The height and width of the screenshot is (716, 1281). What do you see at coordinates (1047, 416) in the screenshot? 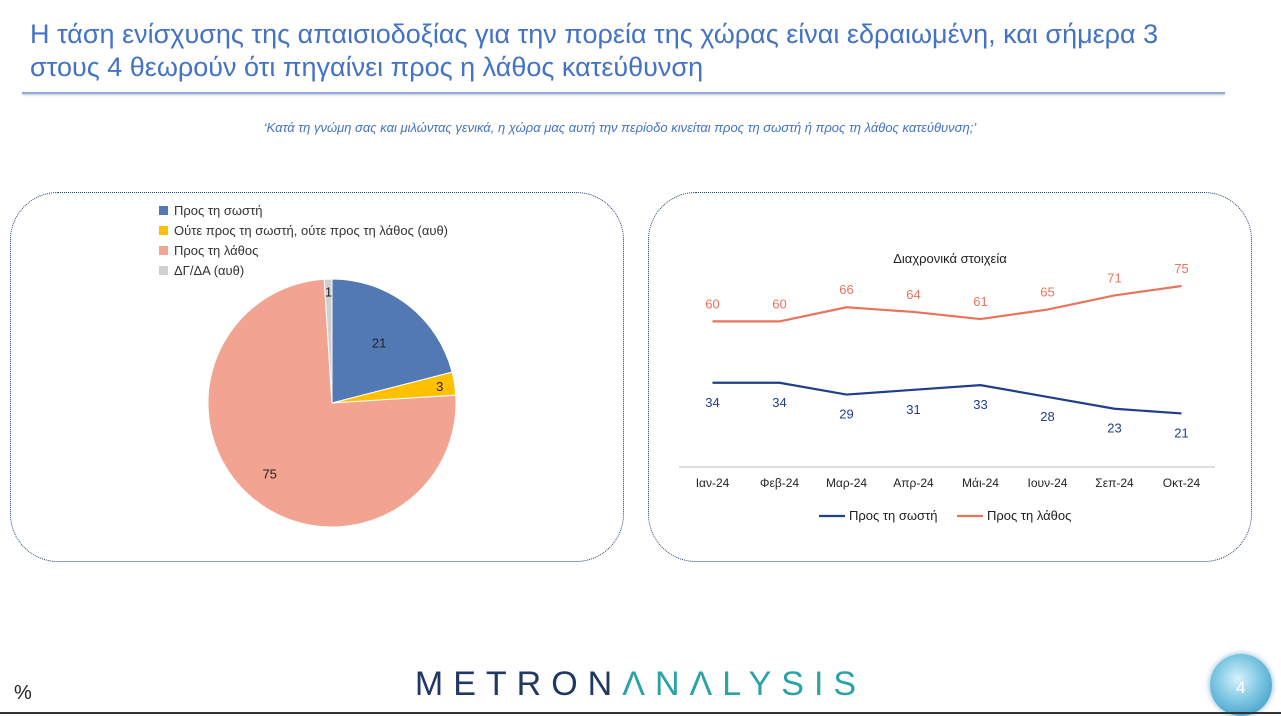
I see `data-label-s0-5: 28` at bounding box center [1047, 416].